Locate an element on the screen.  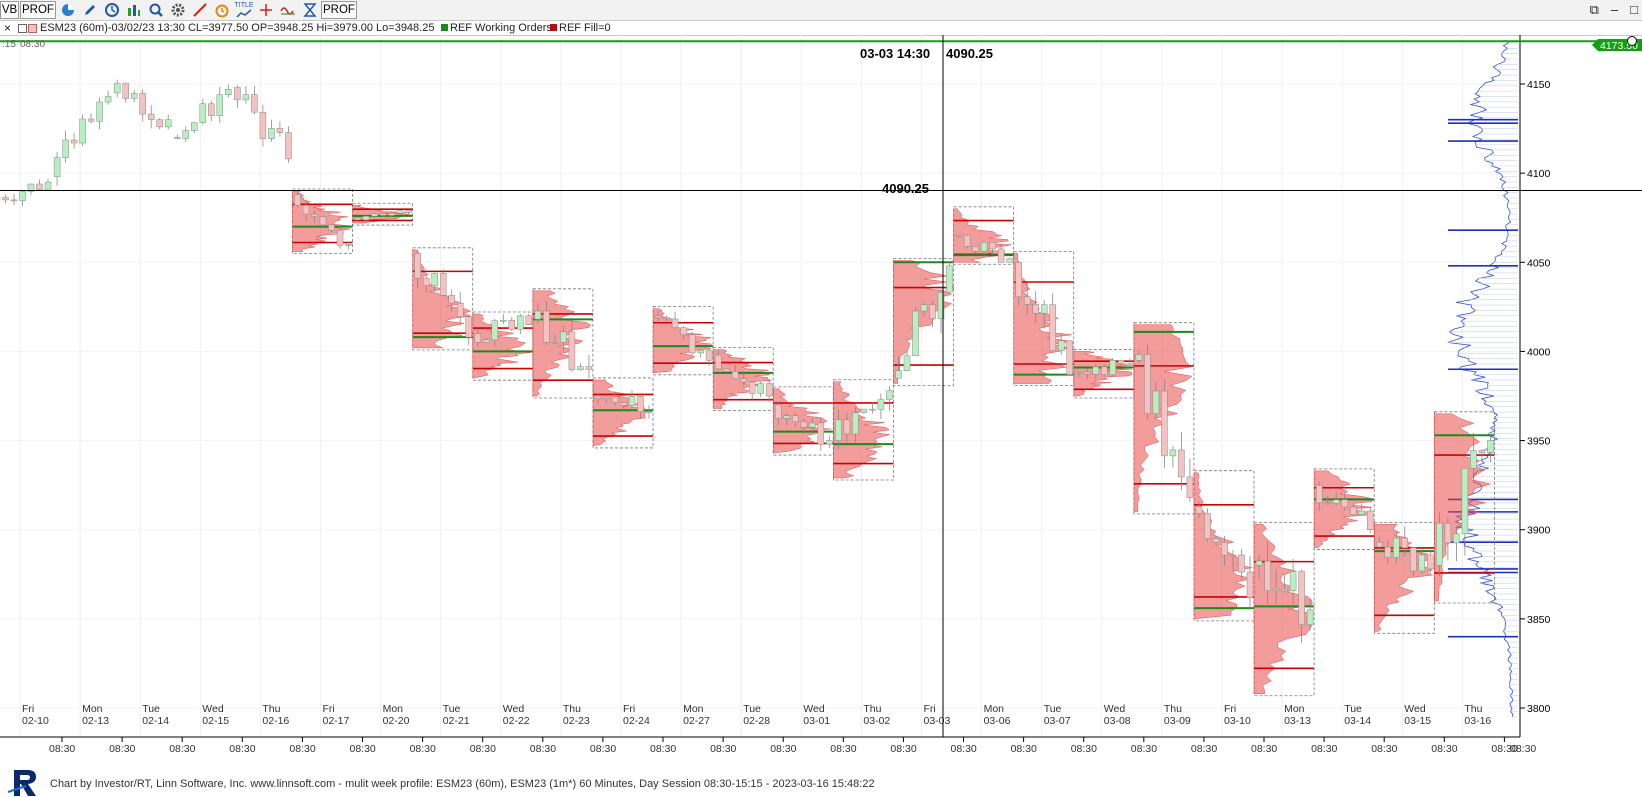
crosshair-icon is located at coordinates (266, 10).